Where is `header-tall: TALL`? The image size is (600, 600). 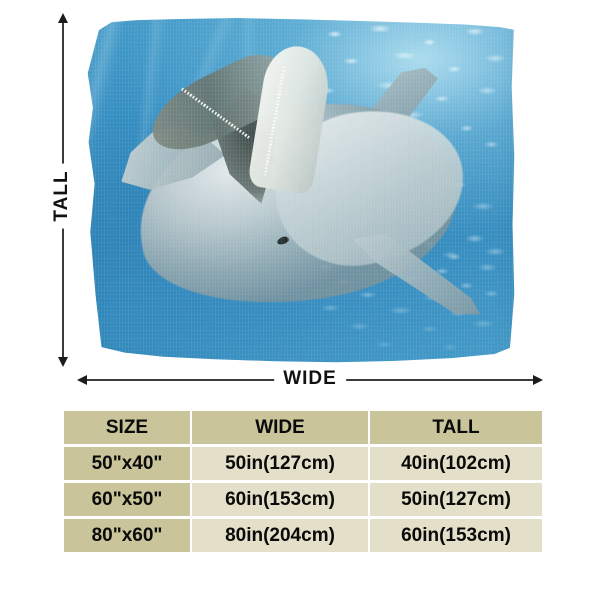 header-tall: TALL is located at coordinates (456, 427).